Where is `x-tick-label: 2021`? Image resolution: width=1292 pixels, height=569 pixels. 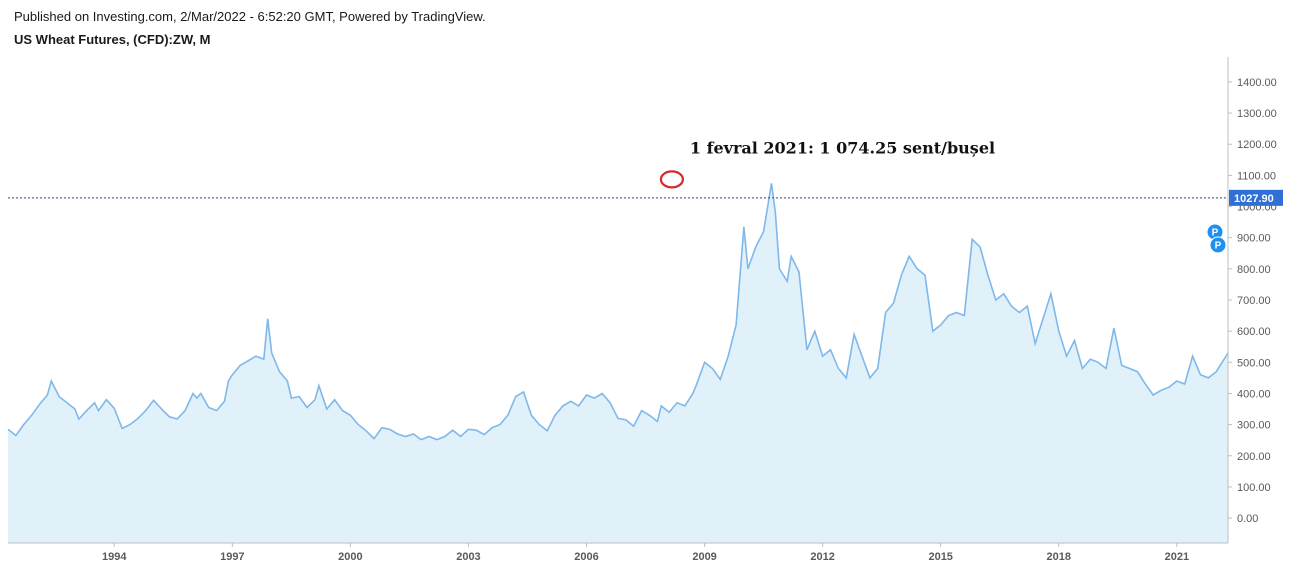 x-tick-label: 2021 is located at coordinates (1177, 557).